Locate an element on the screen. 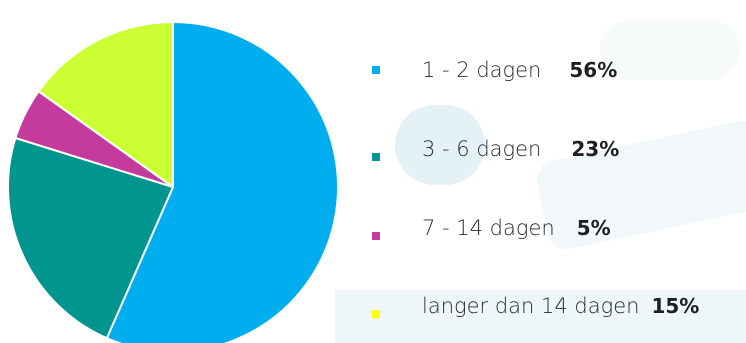 This screenshot has width=746, height=343. legend-percentage: 5% is located at coordinates (593, 228).